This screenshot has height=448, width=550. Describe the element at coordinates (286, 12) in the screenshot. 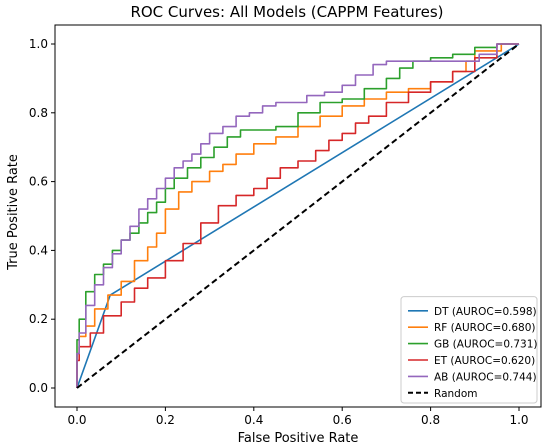

I see `chart-title: ROC Curves: All Models (CAPPM Features)` at that location.